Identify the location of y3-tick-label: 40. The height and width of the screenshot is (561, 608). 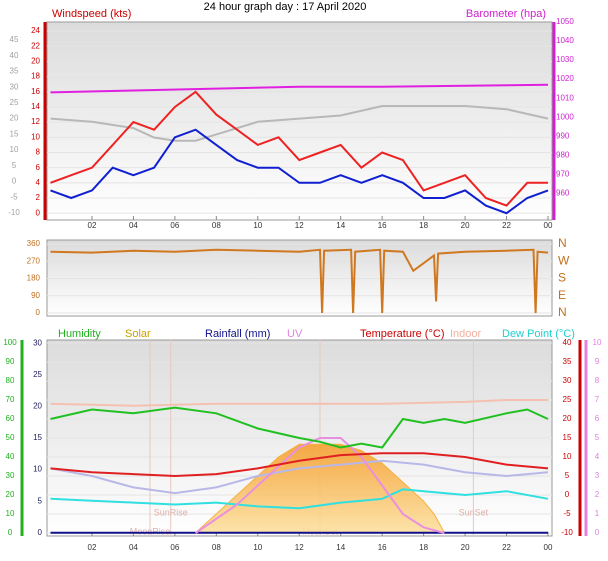
(14, 55).